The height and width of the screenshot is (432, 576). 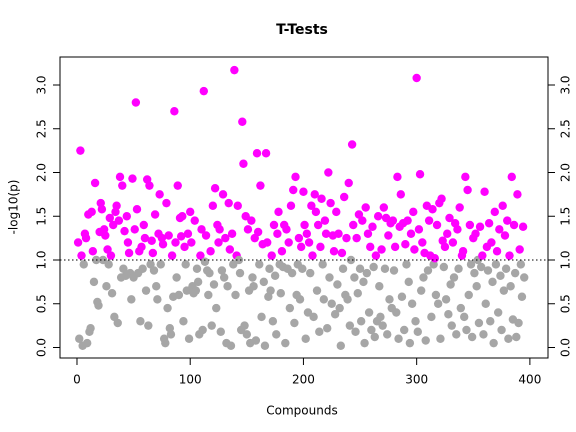 What do you see at coordinates (566, 259) in the screenshot?
I see `y2-tick-label: 1.0` at bounding box center [566, 259].